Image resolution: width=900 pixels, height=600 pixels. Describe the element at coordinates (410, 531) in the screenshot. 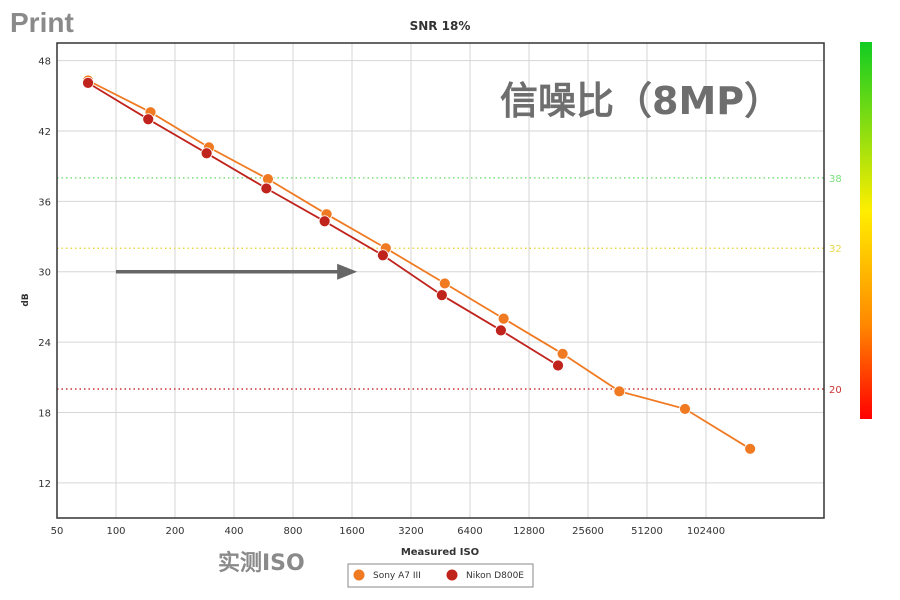

I see `x-tick-label: 3200` at that location.